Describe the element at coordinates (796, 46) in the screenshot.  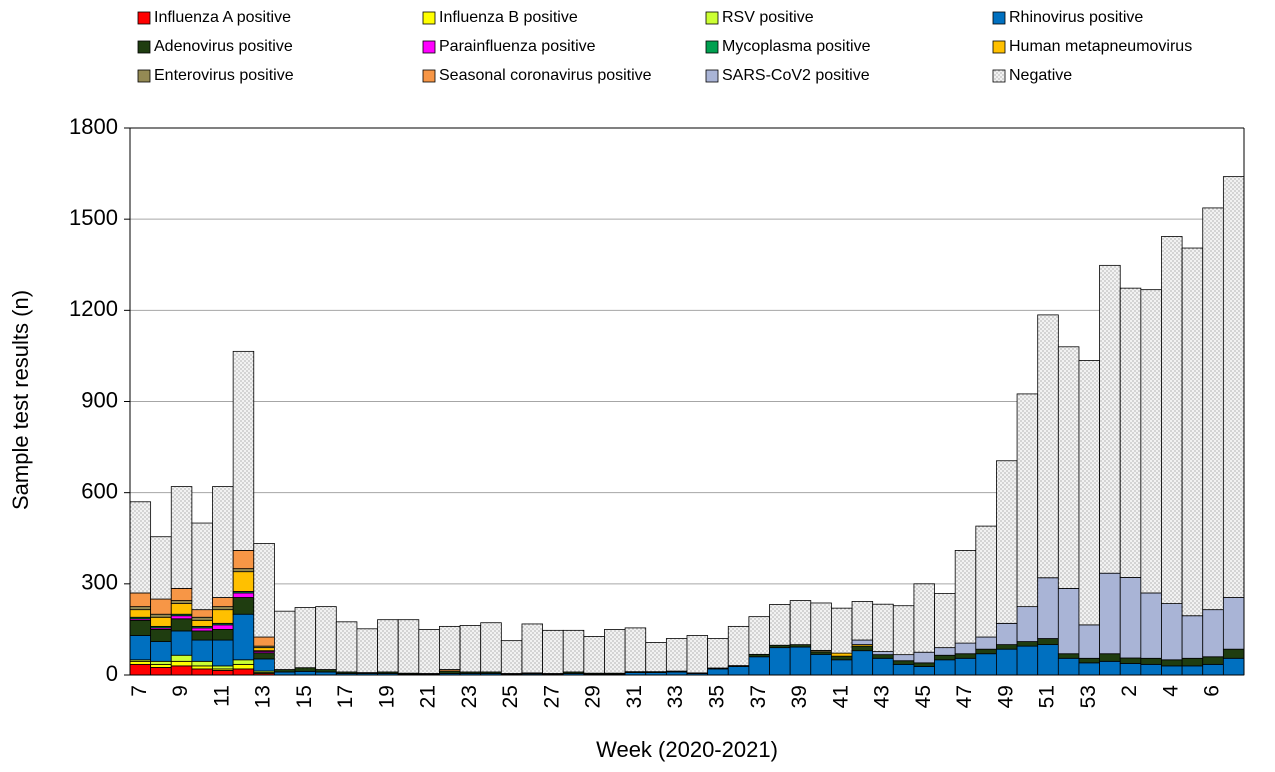
I see `legend-label: Mycoplasma positive` at that location.